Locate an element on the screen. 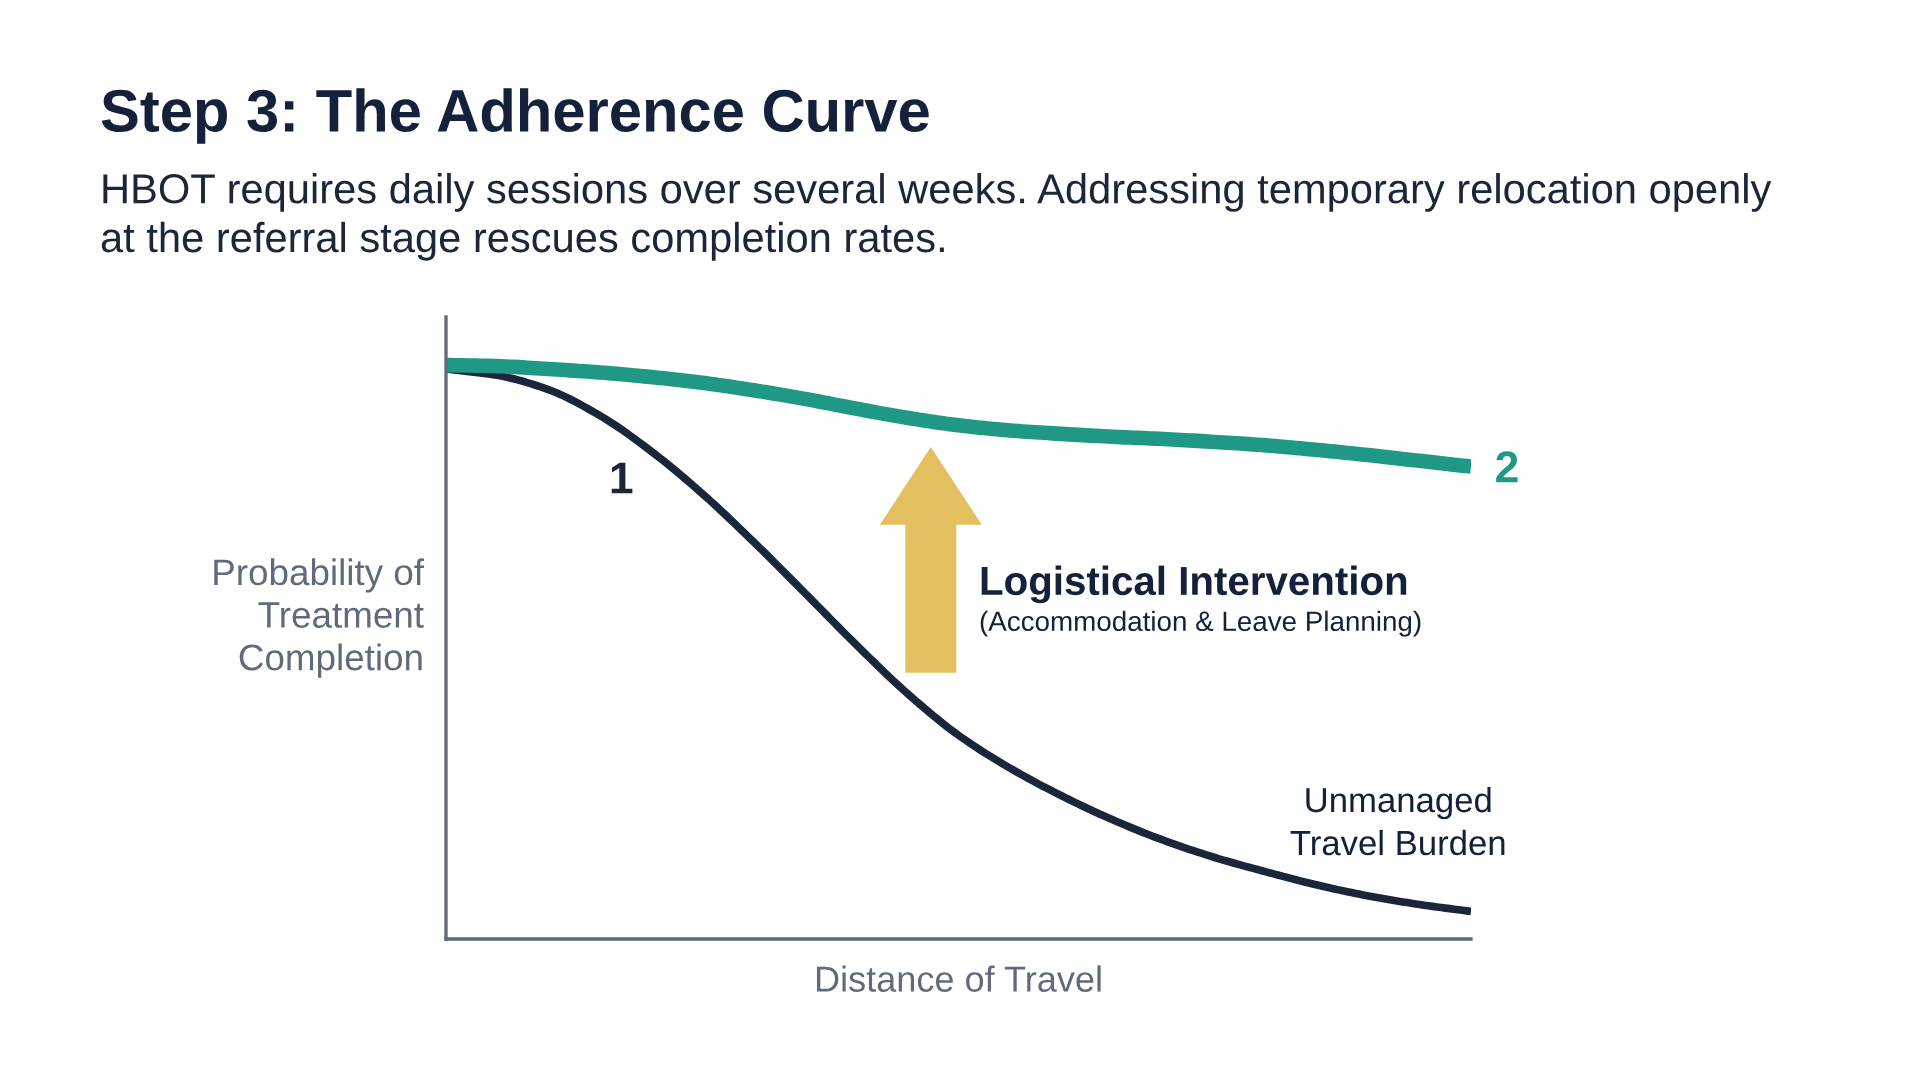 The height and width of the screenshot is (1072, 1920). series-label: 2 is located at coordinates (1507, 467).